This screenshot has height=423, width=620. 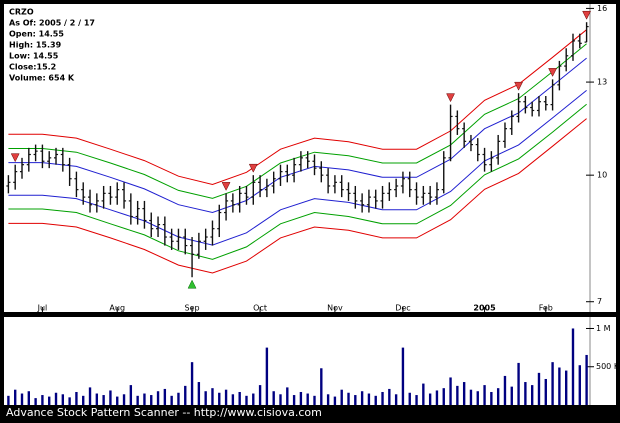 What do you see at coordinates (192, 308) in the screenshot?
I see `x-tick-label: Sep` at bounding box center [192, 308].